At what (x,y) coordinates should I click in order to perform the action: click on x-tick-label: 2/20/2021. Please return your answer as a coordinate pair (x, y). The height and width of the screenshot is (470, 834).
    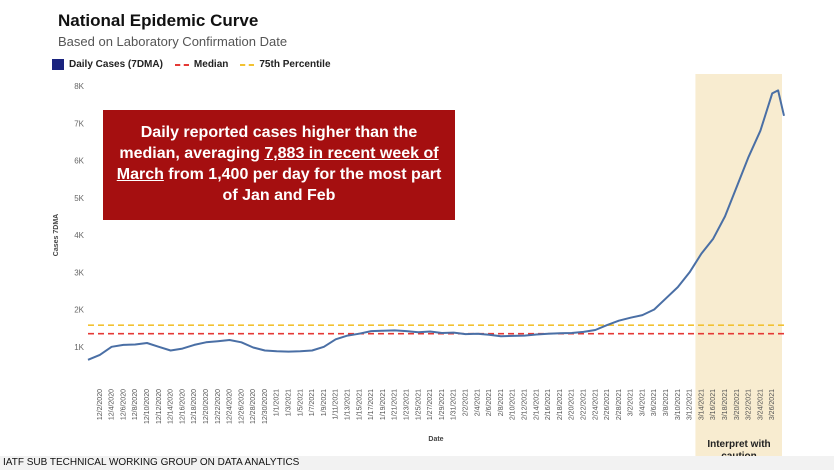
    Looking at the image, I should click on (572, 404).